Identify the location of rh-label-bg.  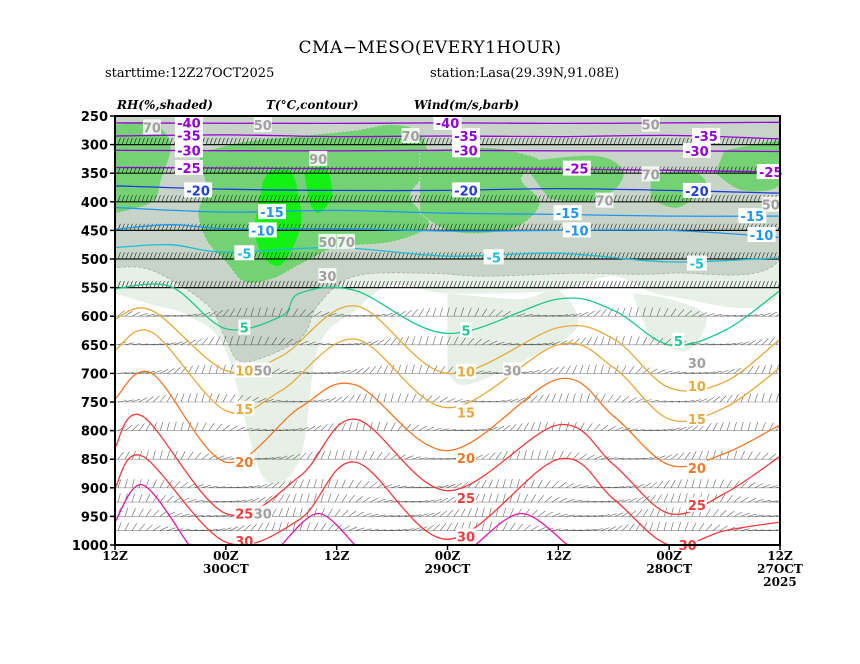
(262, 125).